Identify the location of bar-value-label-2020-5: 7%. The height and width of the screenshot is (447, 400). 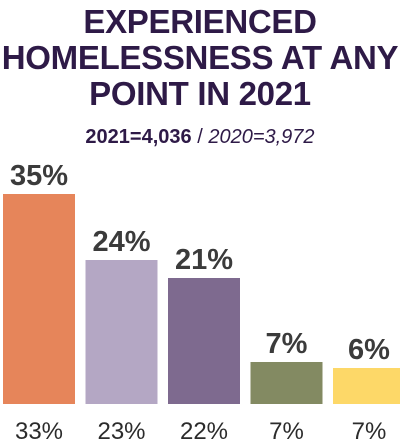
(369, 431).